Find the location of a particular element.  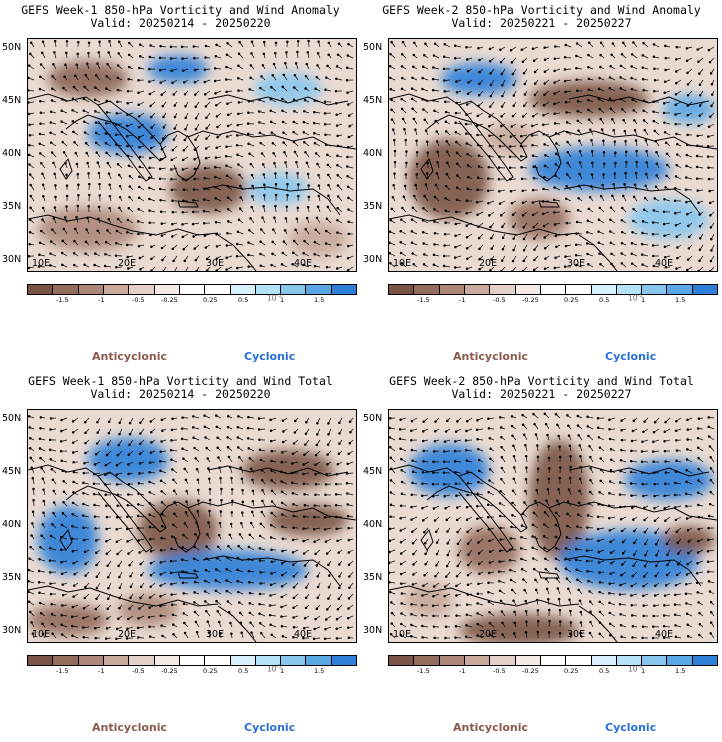

colorbar-swatch is located at coordinates (167, 660).